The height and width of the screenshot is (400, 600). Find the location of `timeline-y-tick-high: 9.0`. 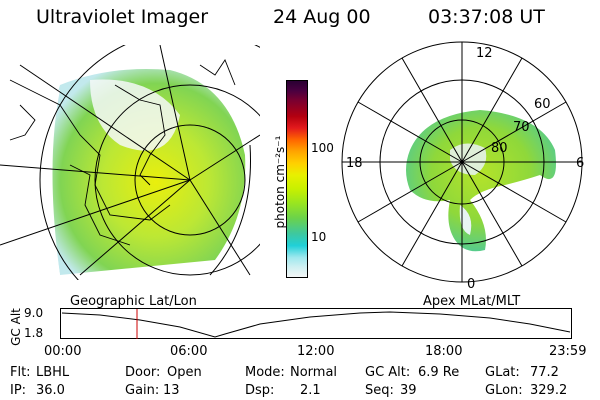

timeline-y-tick-high: 9.0 is located at coordinates (34, 313).